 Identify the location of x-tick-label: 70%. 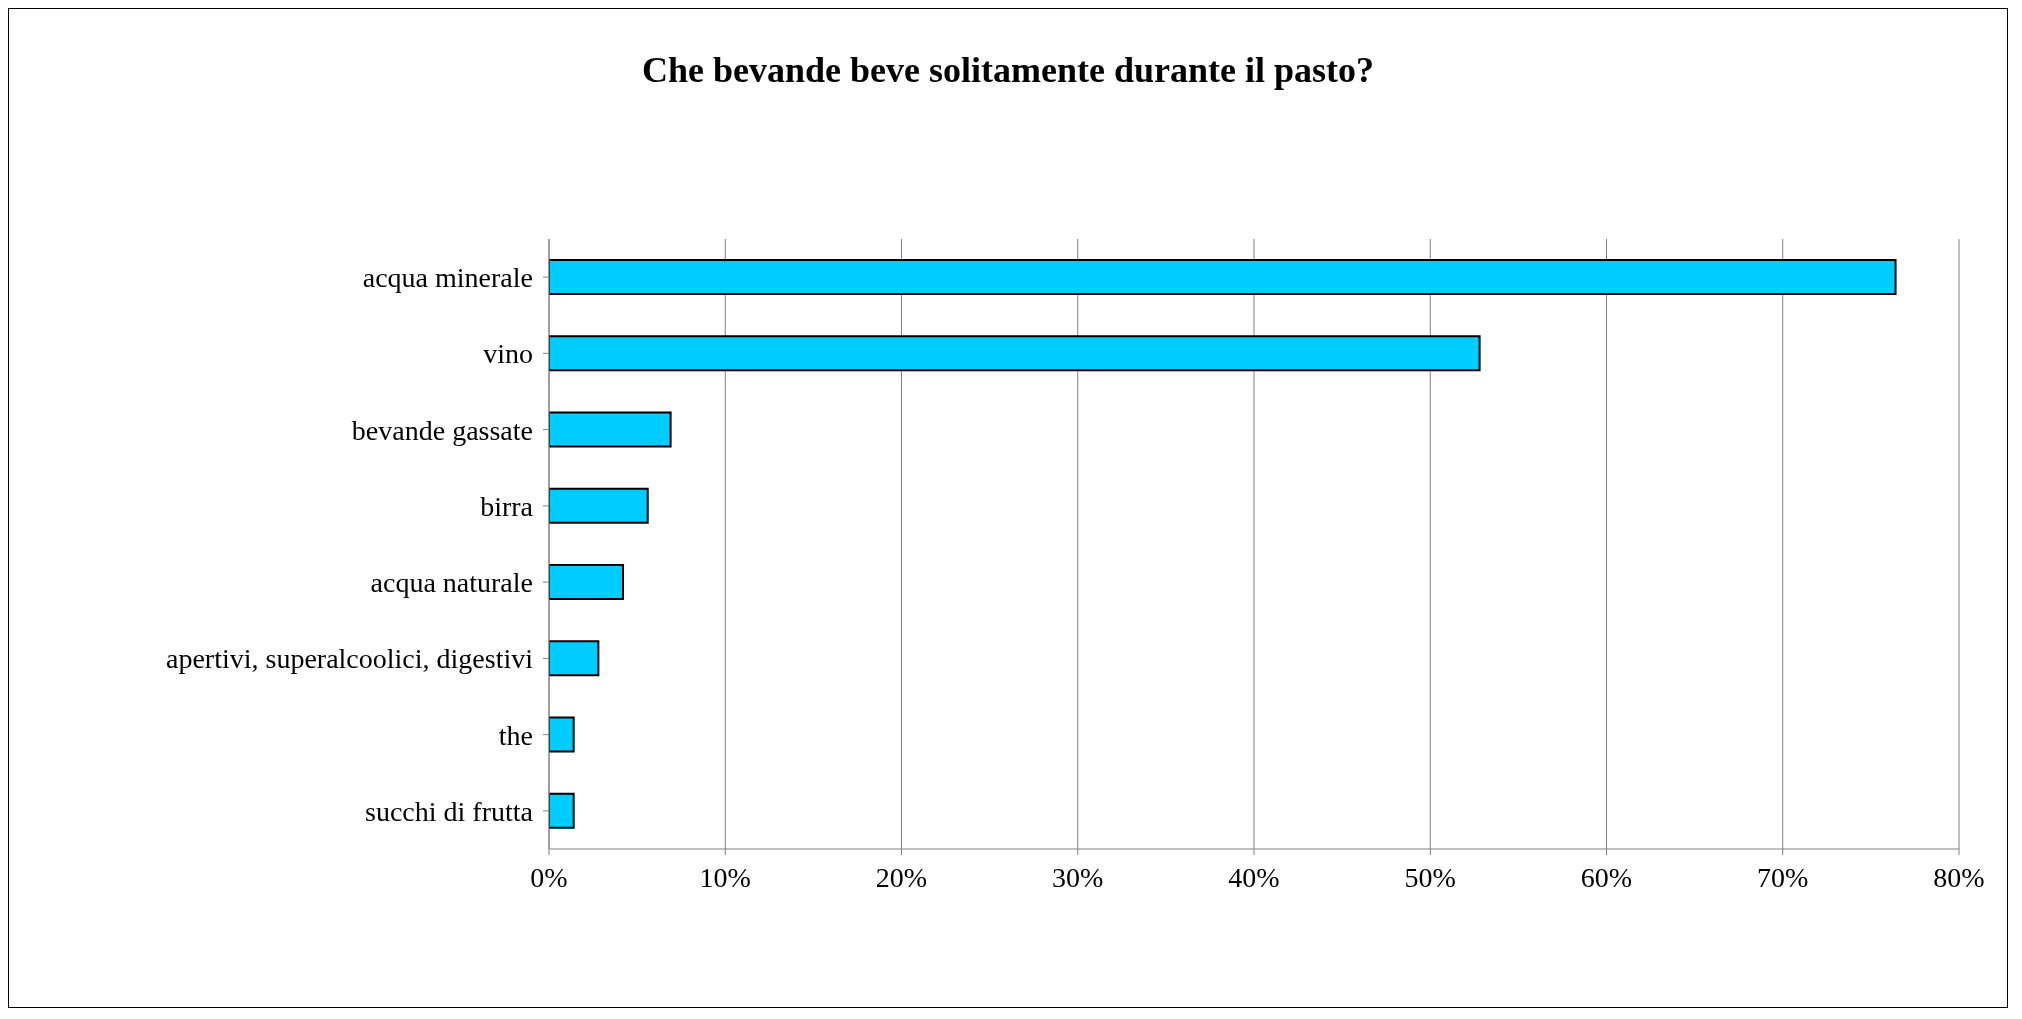
(1783, 877).